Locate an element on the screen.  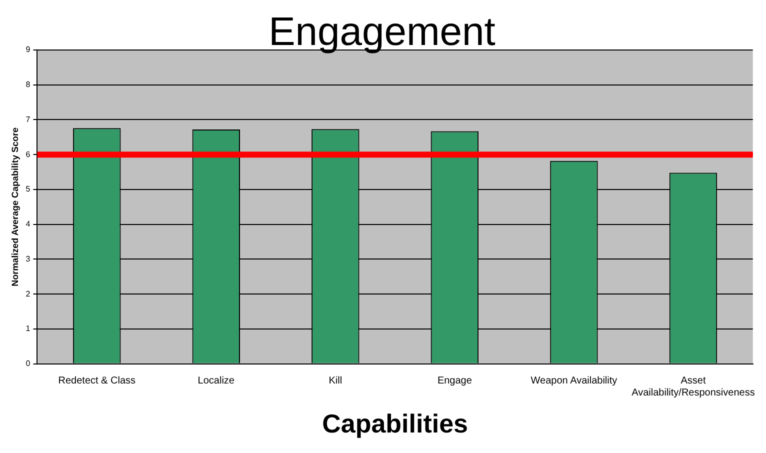
x-tick-label: Engage is located at coordinates (454, 381).